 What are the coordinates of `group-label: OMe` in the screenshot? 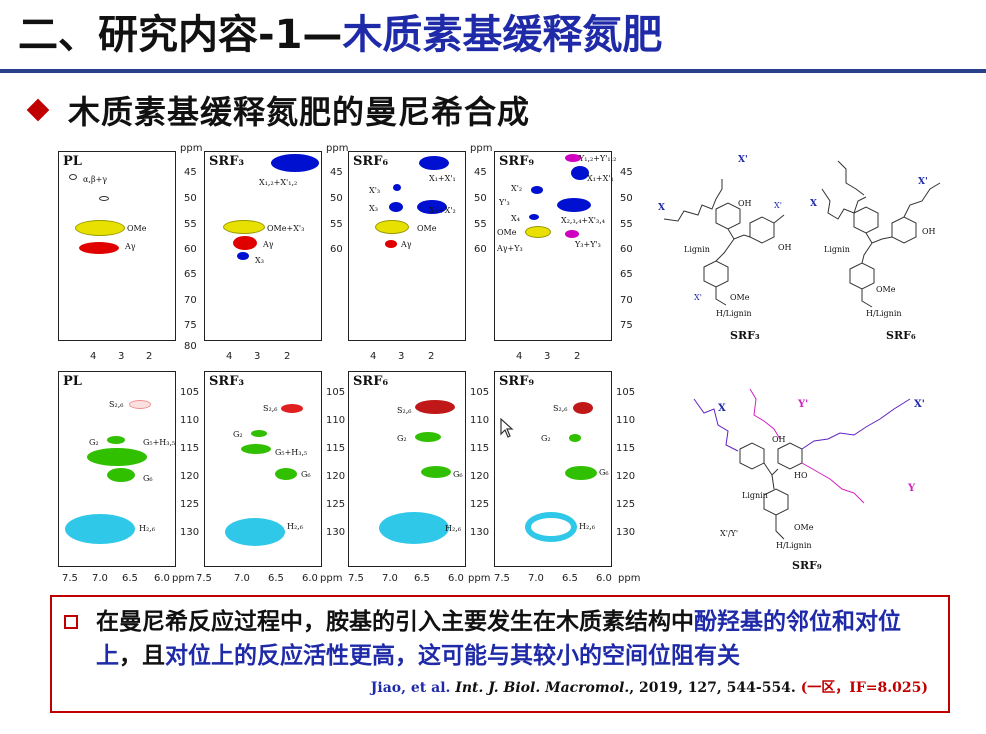 It's located at (804, 527).